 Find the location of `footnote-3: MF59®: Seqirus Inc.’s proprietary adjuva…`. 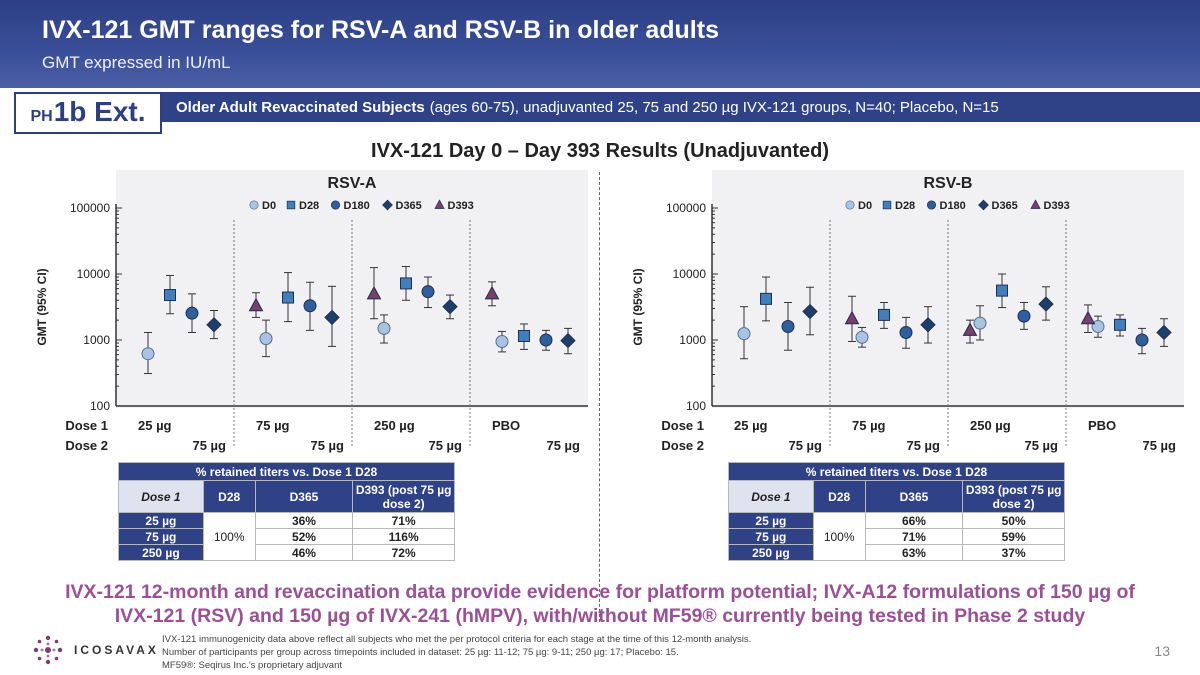

footnote-3: MF59®: Seqirus Inc.’s proprietary adjuva… is located at coordinates (252, 665).